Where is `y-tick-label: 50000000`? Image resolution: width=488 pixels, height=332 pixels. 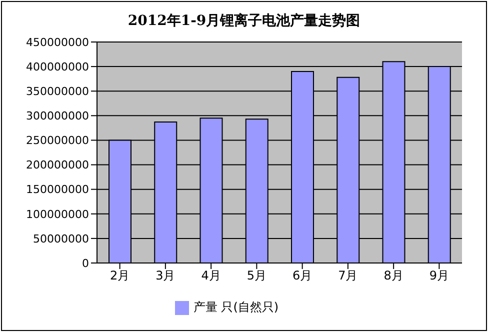
y-tick-label: 50000000 is located at coordinates (61, 239).